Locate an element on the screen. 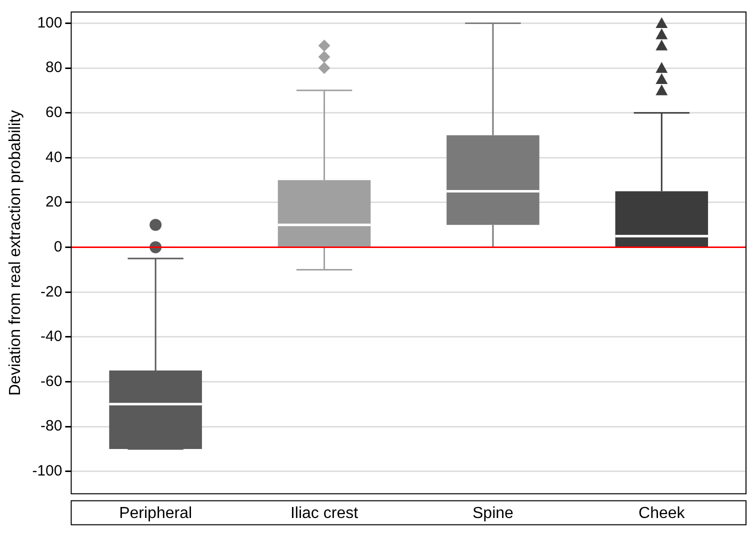 This screenshot has height=541, width=748. y-tick-label: -20 is located at coordinates (51, 291).